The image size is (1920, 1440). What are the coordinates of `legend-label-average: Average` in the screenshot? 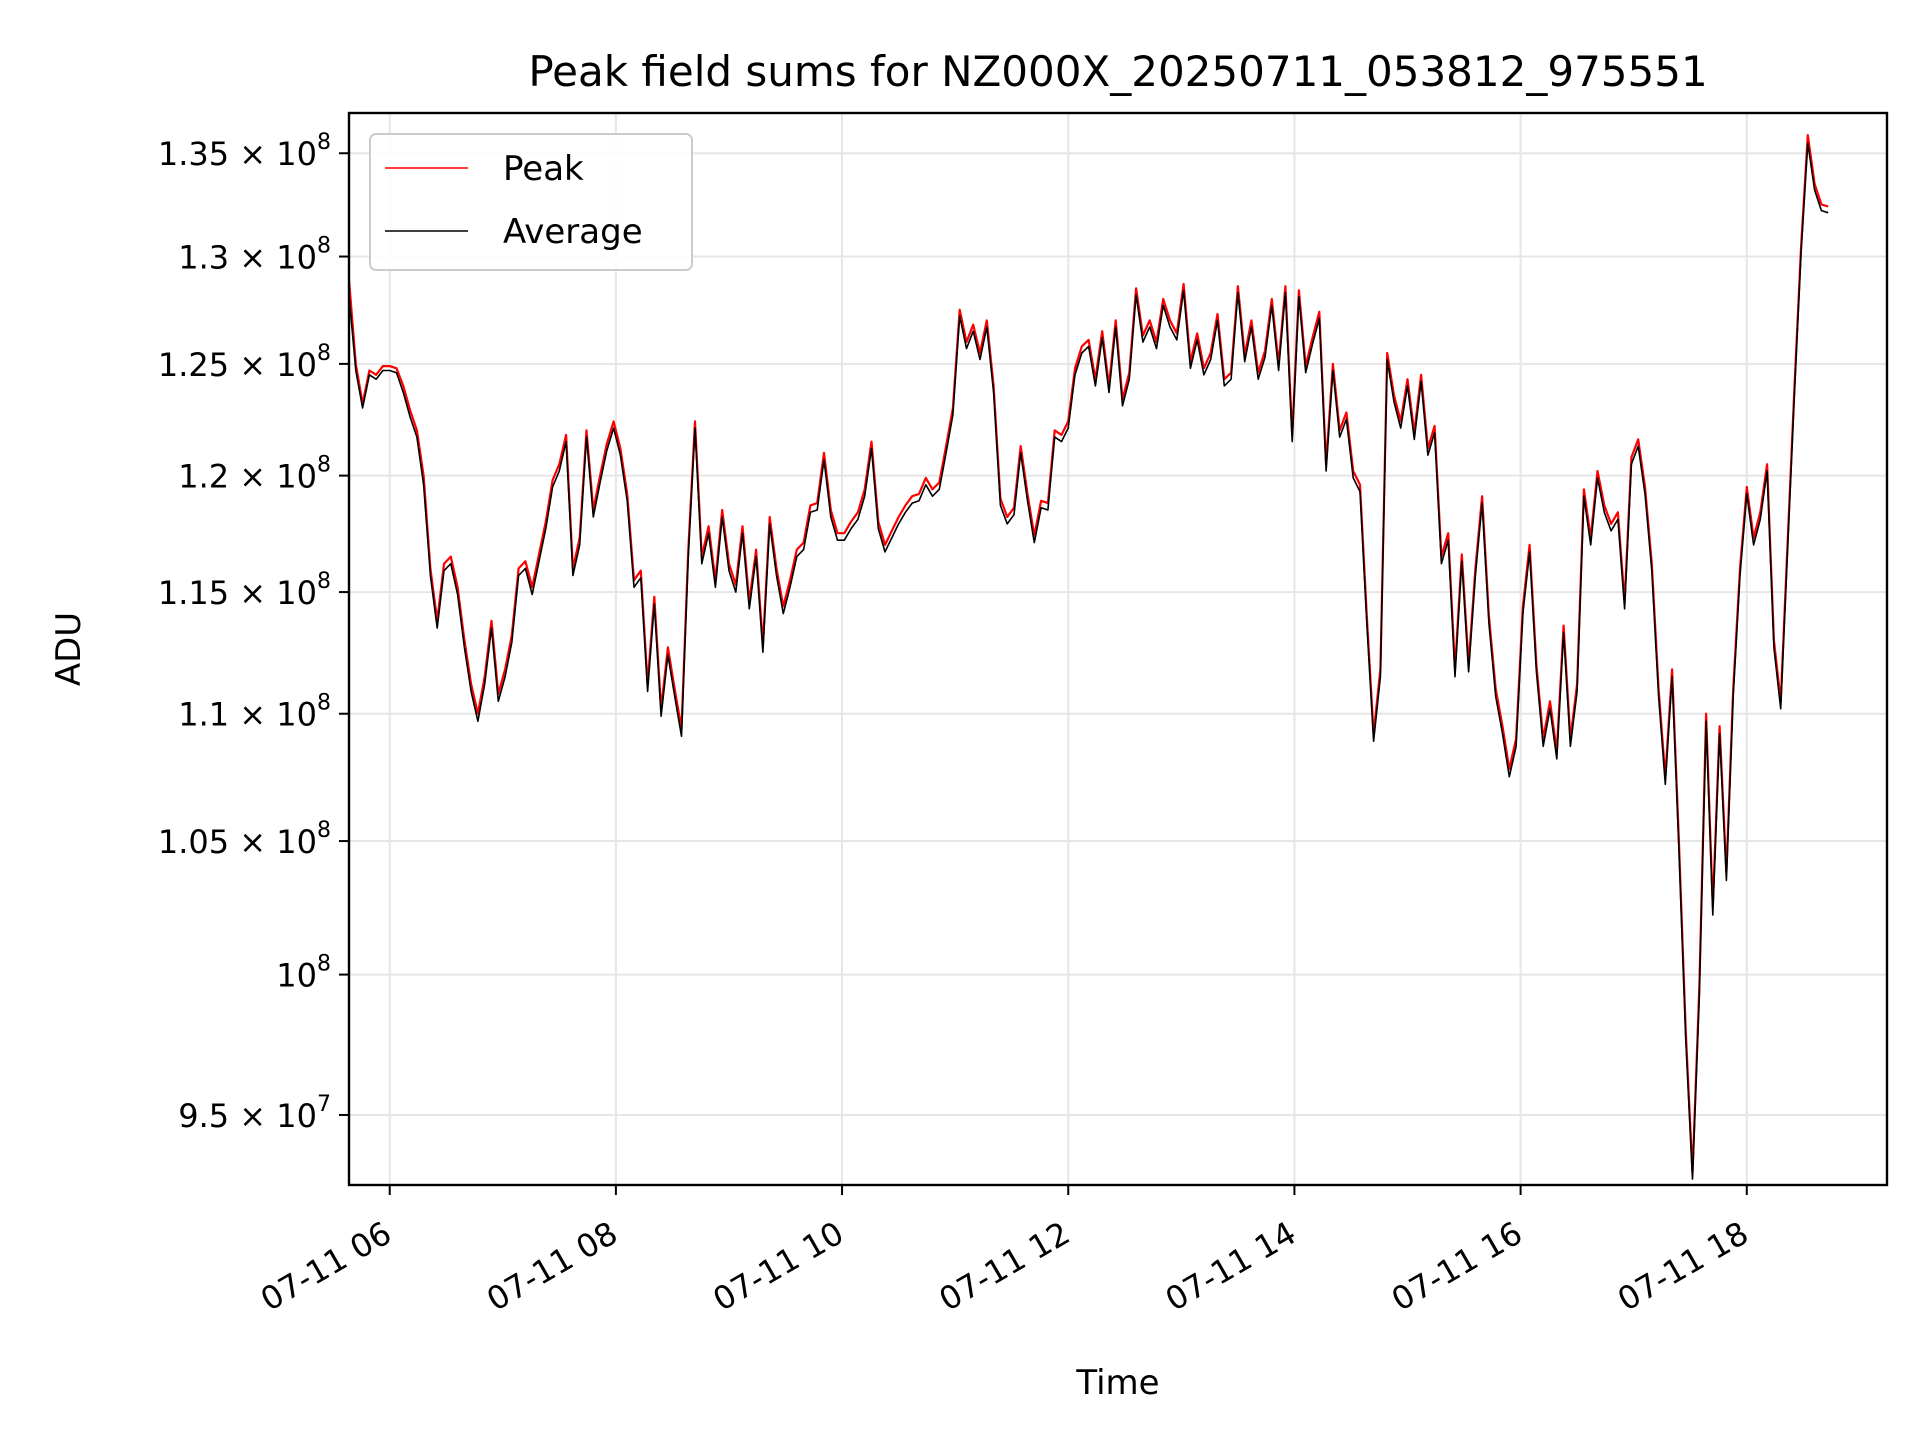 It's located at (573, 232).